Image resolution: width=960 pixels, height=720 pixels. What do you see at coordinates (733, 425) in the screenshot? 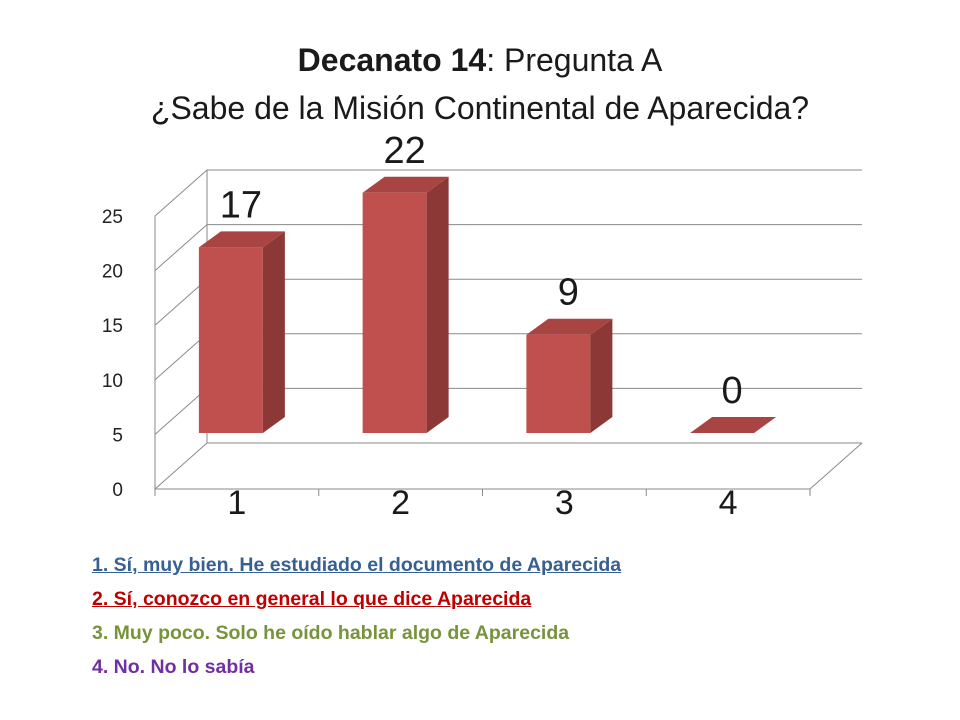
I see `bar-4-top` at bounding box center [733, 425].